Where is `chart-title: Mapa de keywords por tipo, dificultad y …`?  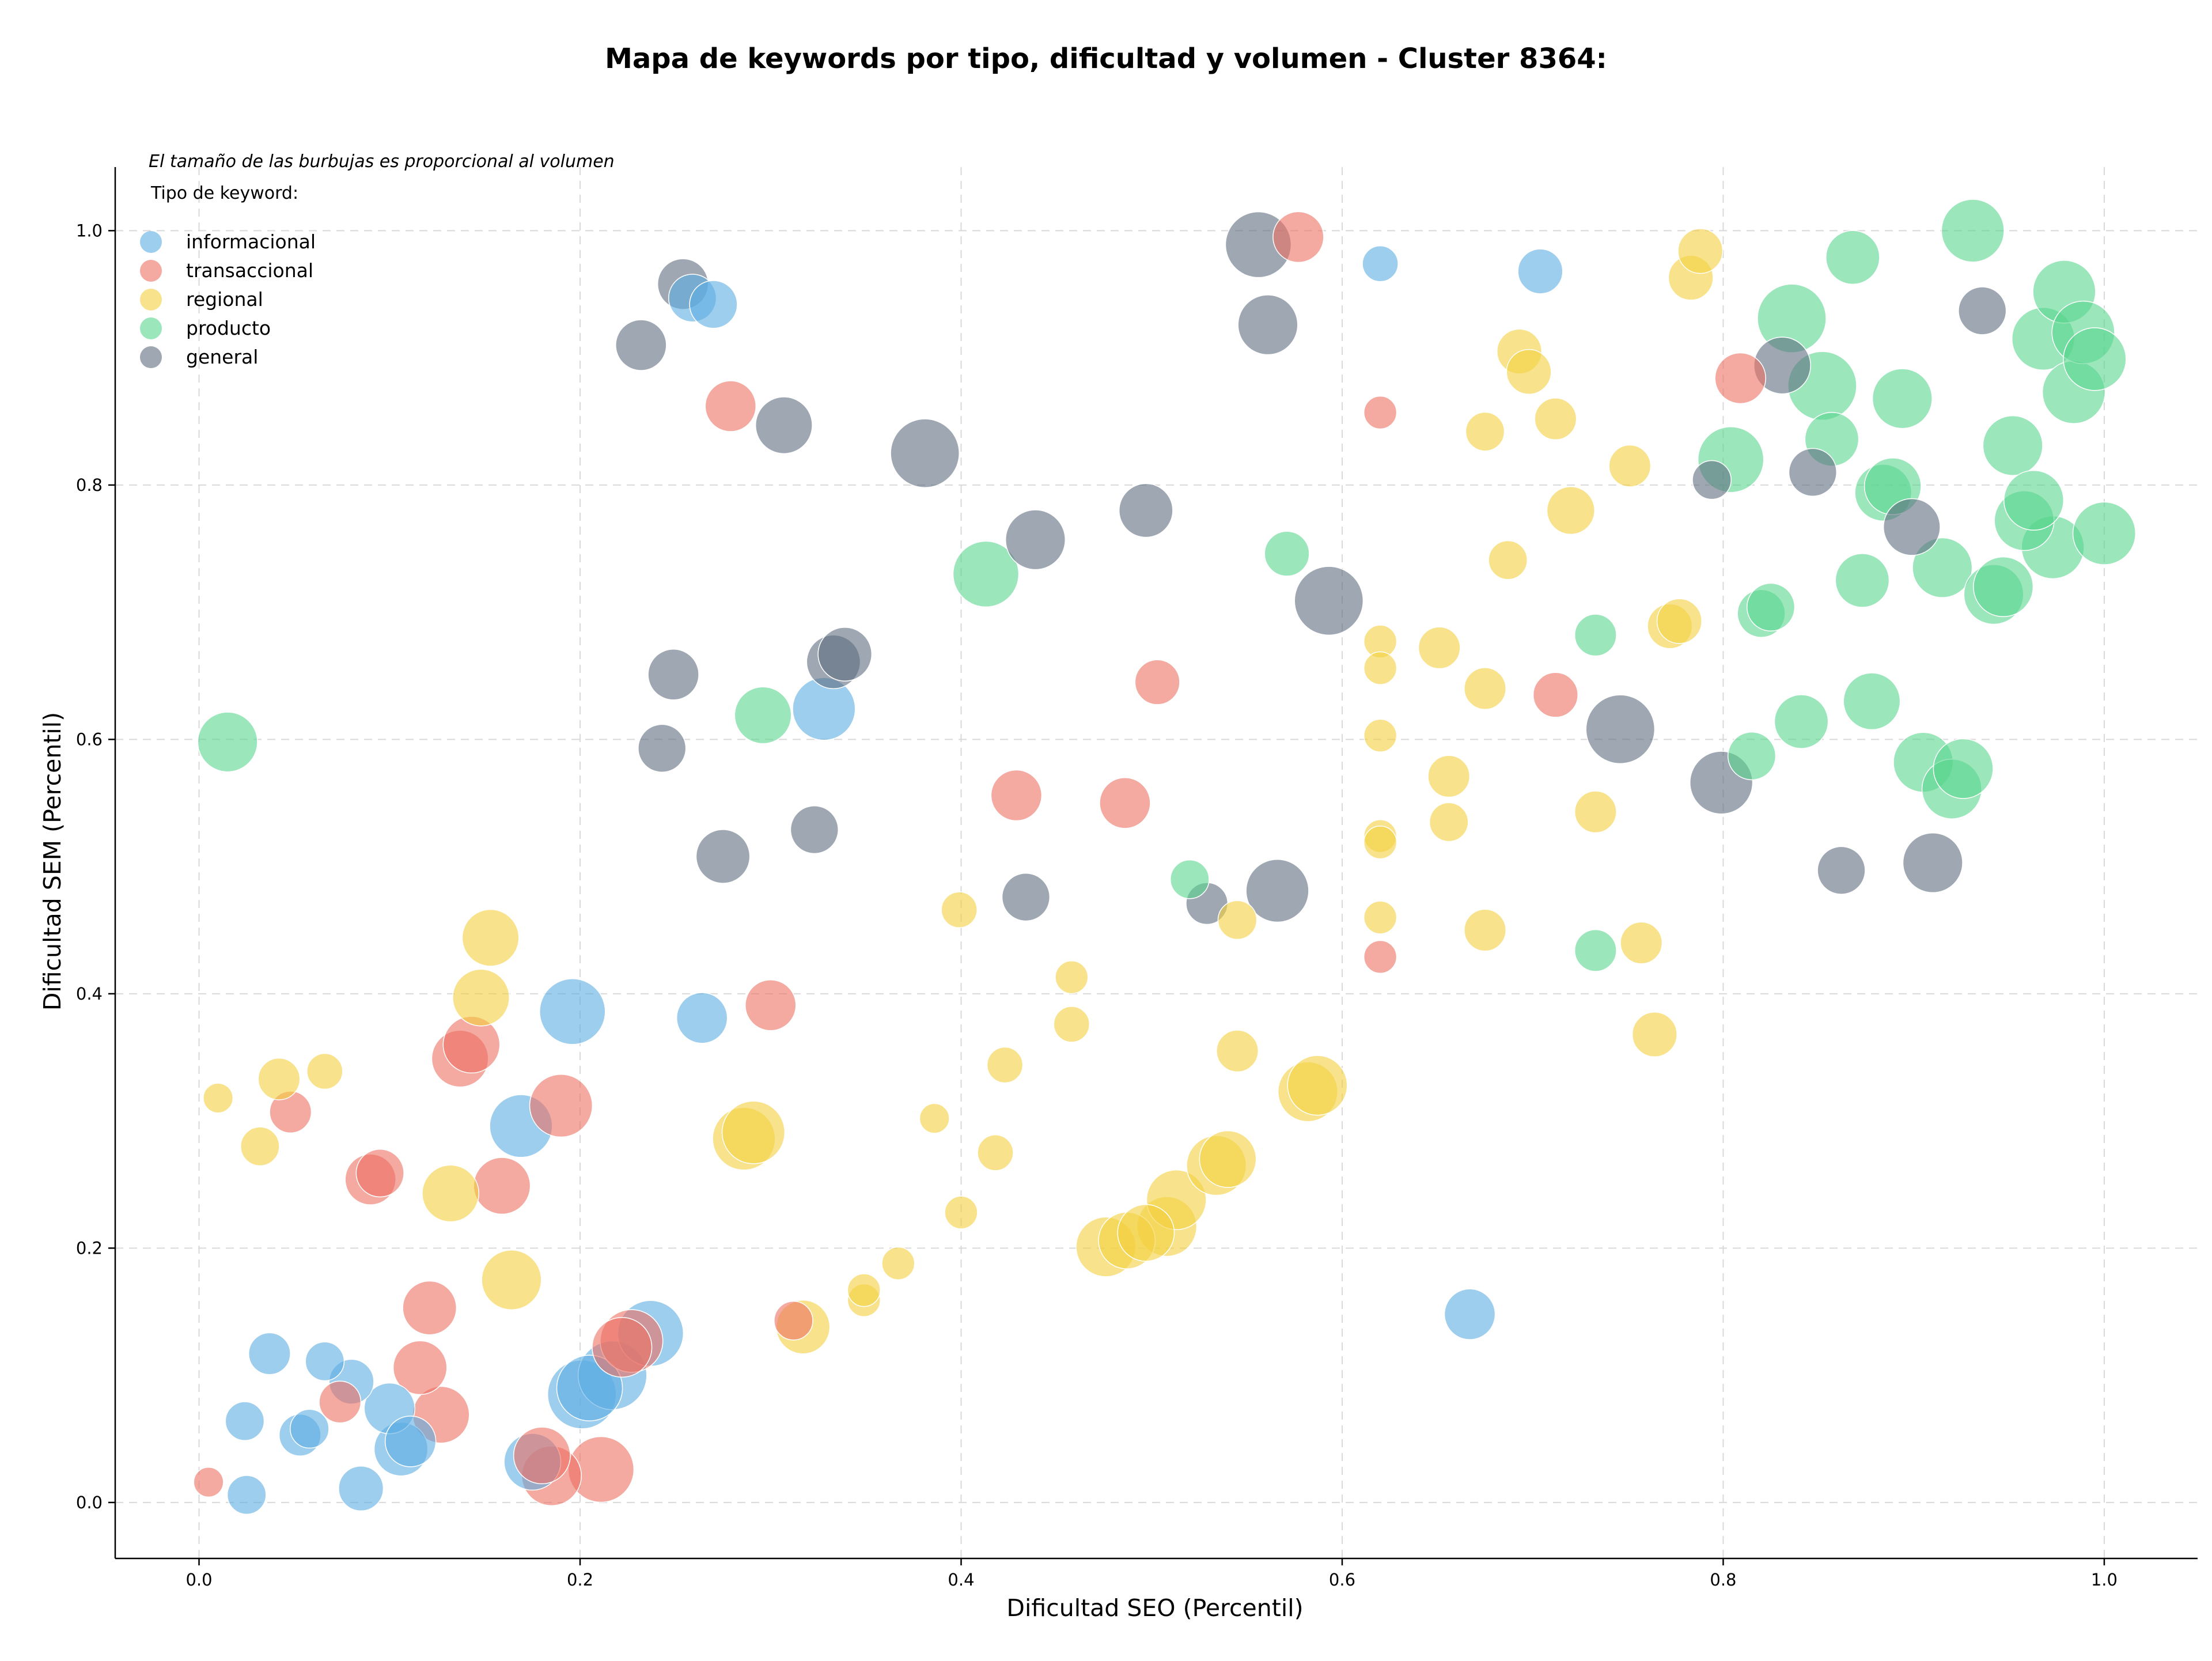 chart-title: Mapa de keywords por tipo, dificultad y … is located at coordinates (1106, 59).